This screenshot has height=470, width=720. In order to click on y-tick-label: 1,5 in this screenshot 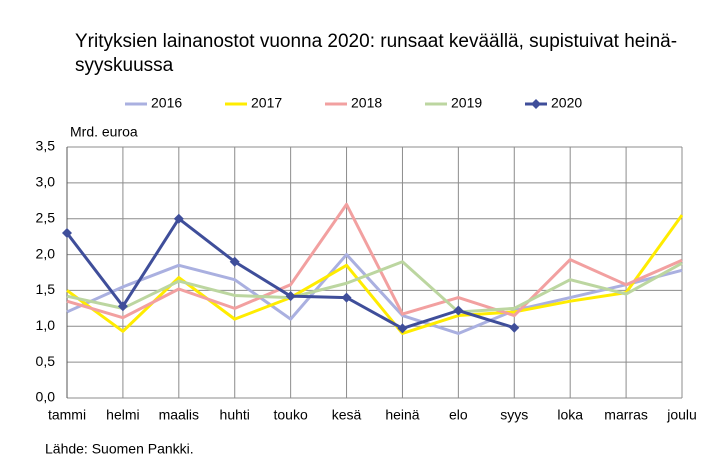, I will do `click(46, 289)`.